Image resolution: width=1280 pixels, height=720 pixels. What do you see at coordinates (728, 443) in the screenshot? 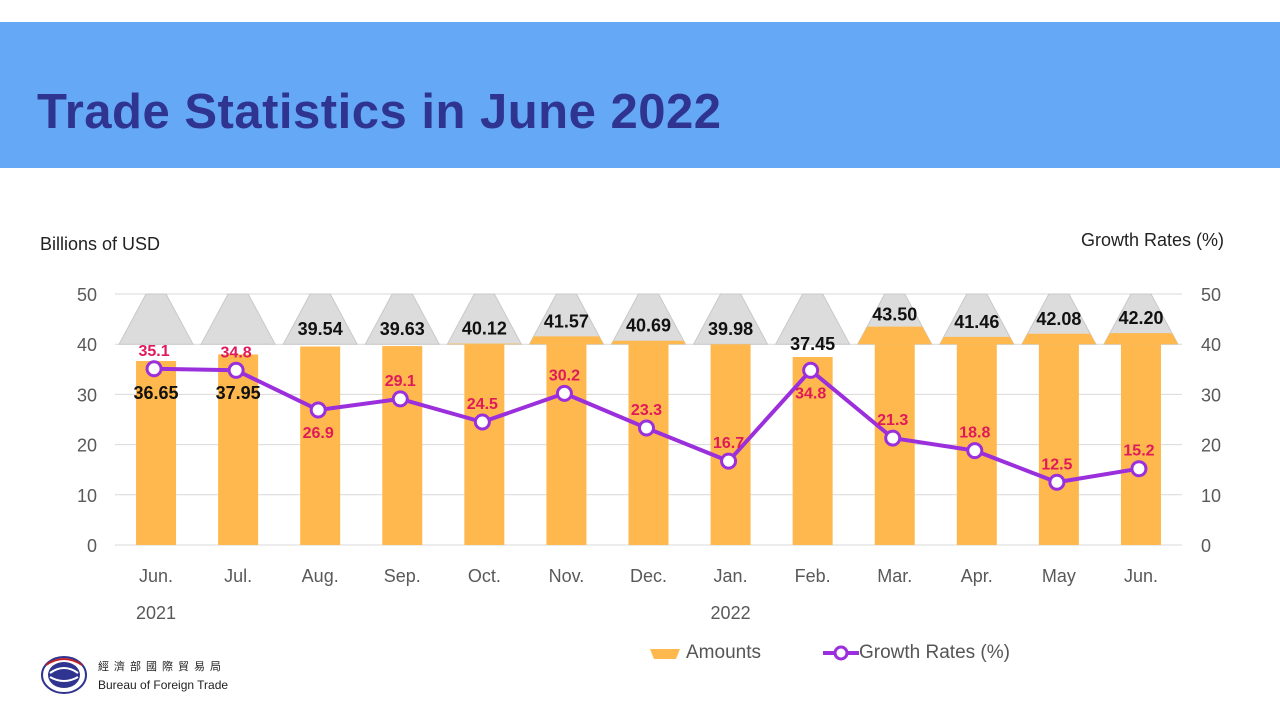
I see `growth-data-label: 16.7` at bounding box center [728, 443].